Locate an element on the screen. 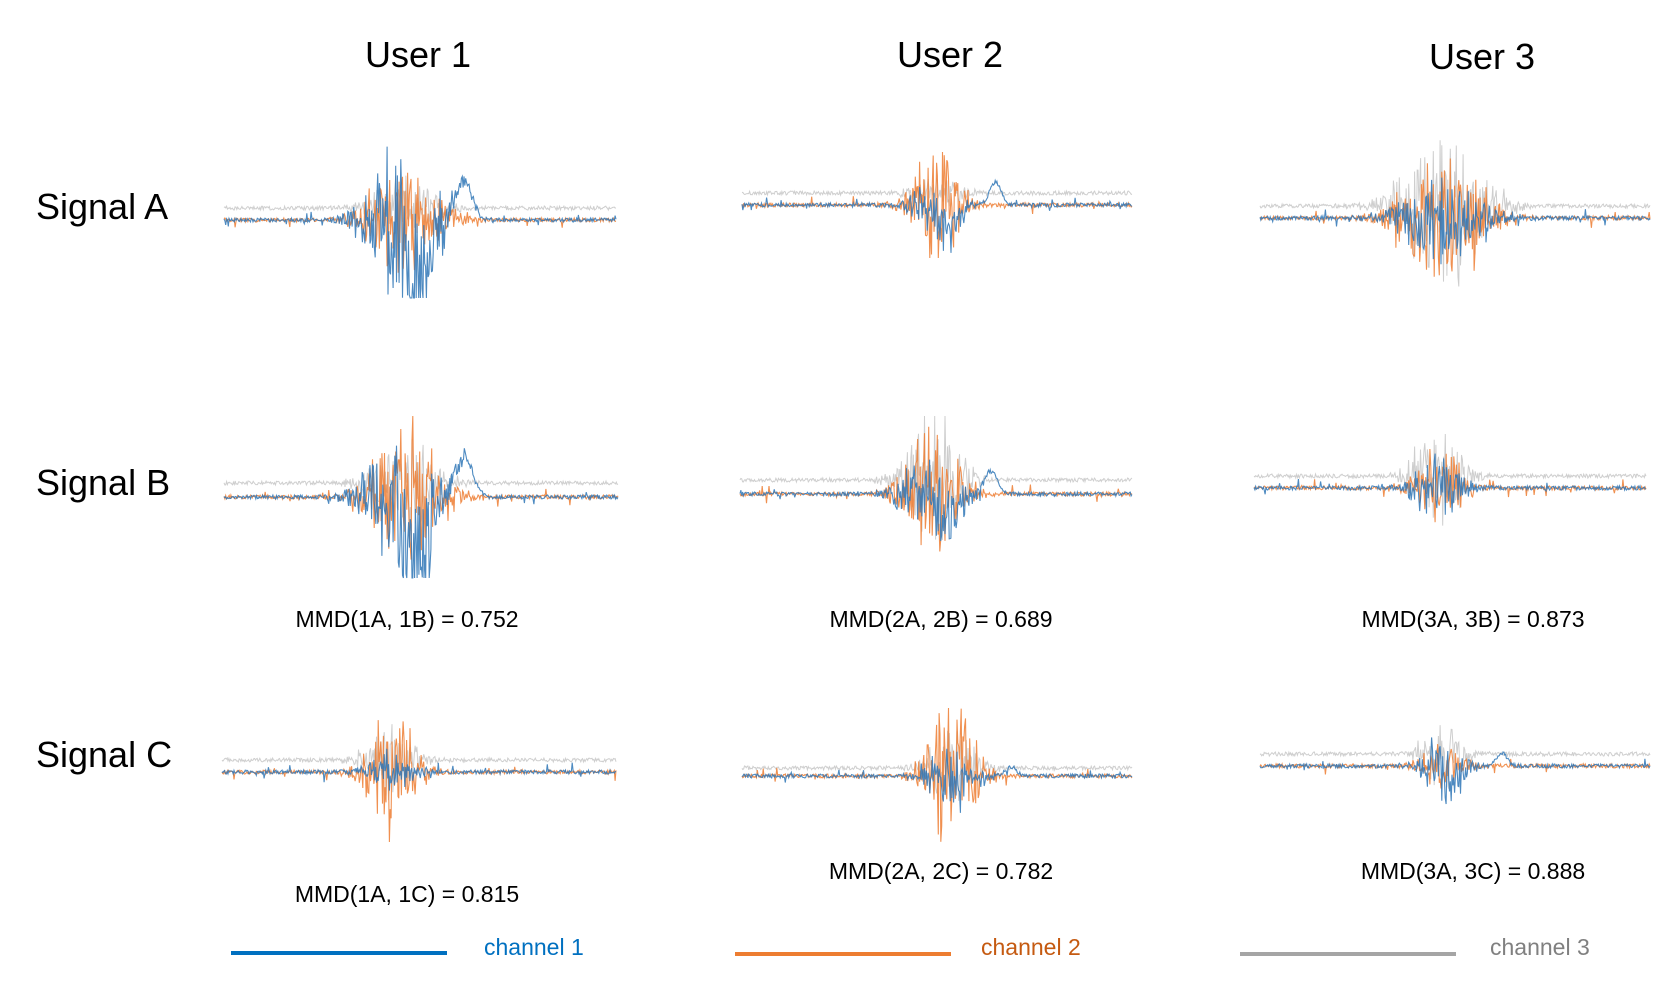 The height and width of the screenshot is (992, 1675). mmd-label-user2-c: MMD(2A, 2C) = 0.782 is located at coordinates (941, 871).